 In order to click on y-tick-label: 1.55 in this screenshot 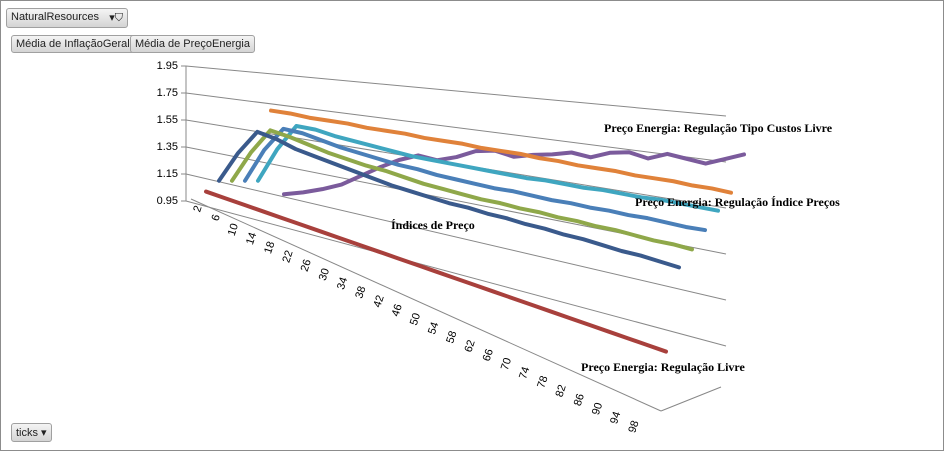, I will do `click(167, 120)`.